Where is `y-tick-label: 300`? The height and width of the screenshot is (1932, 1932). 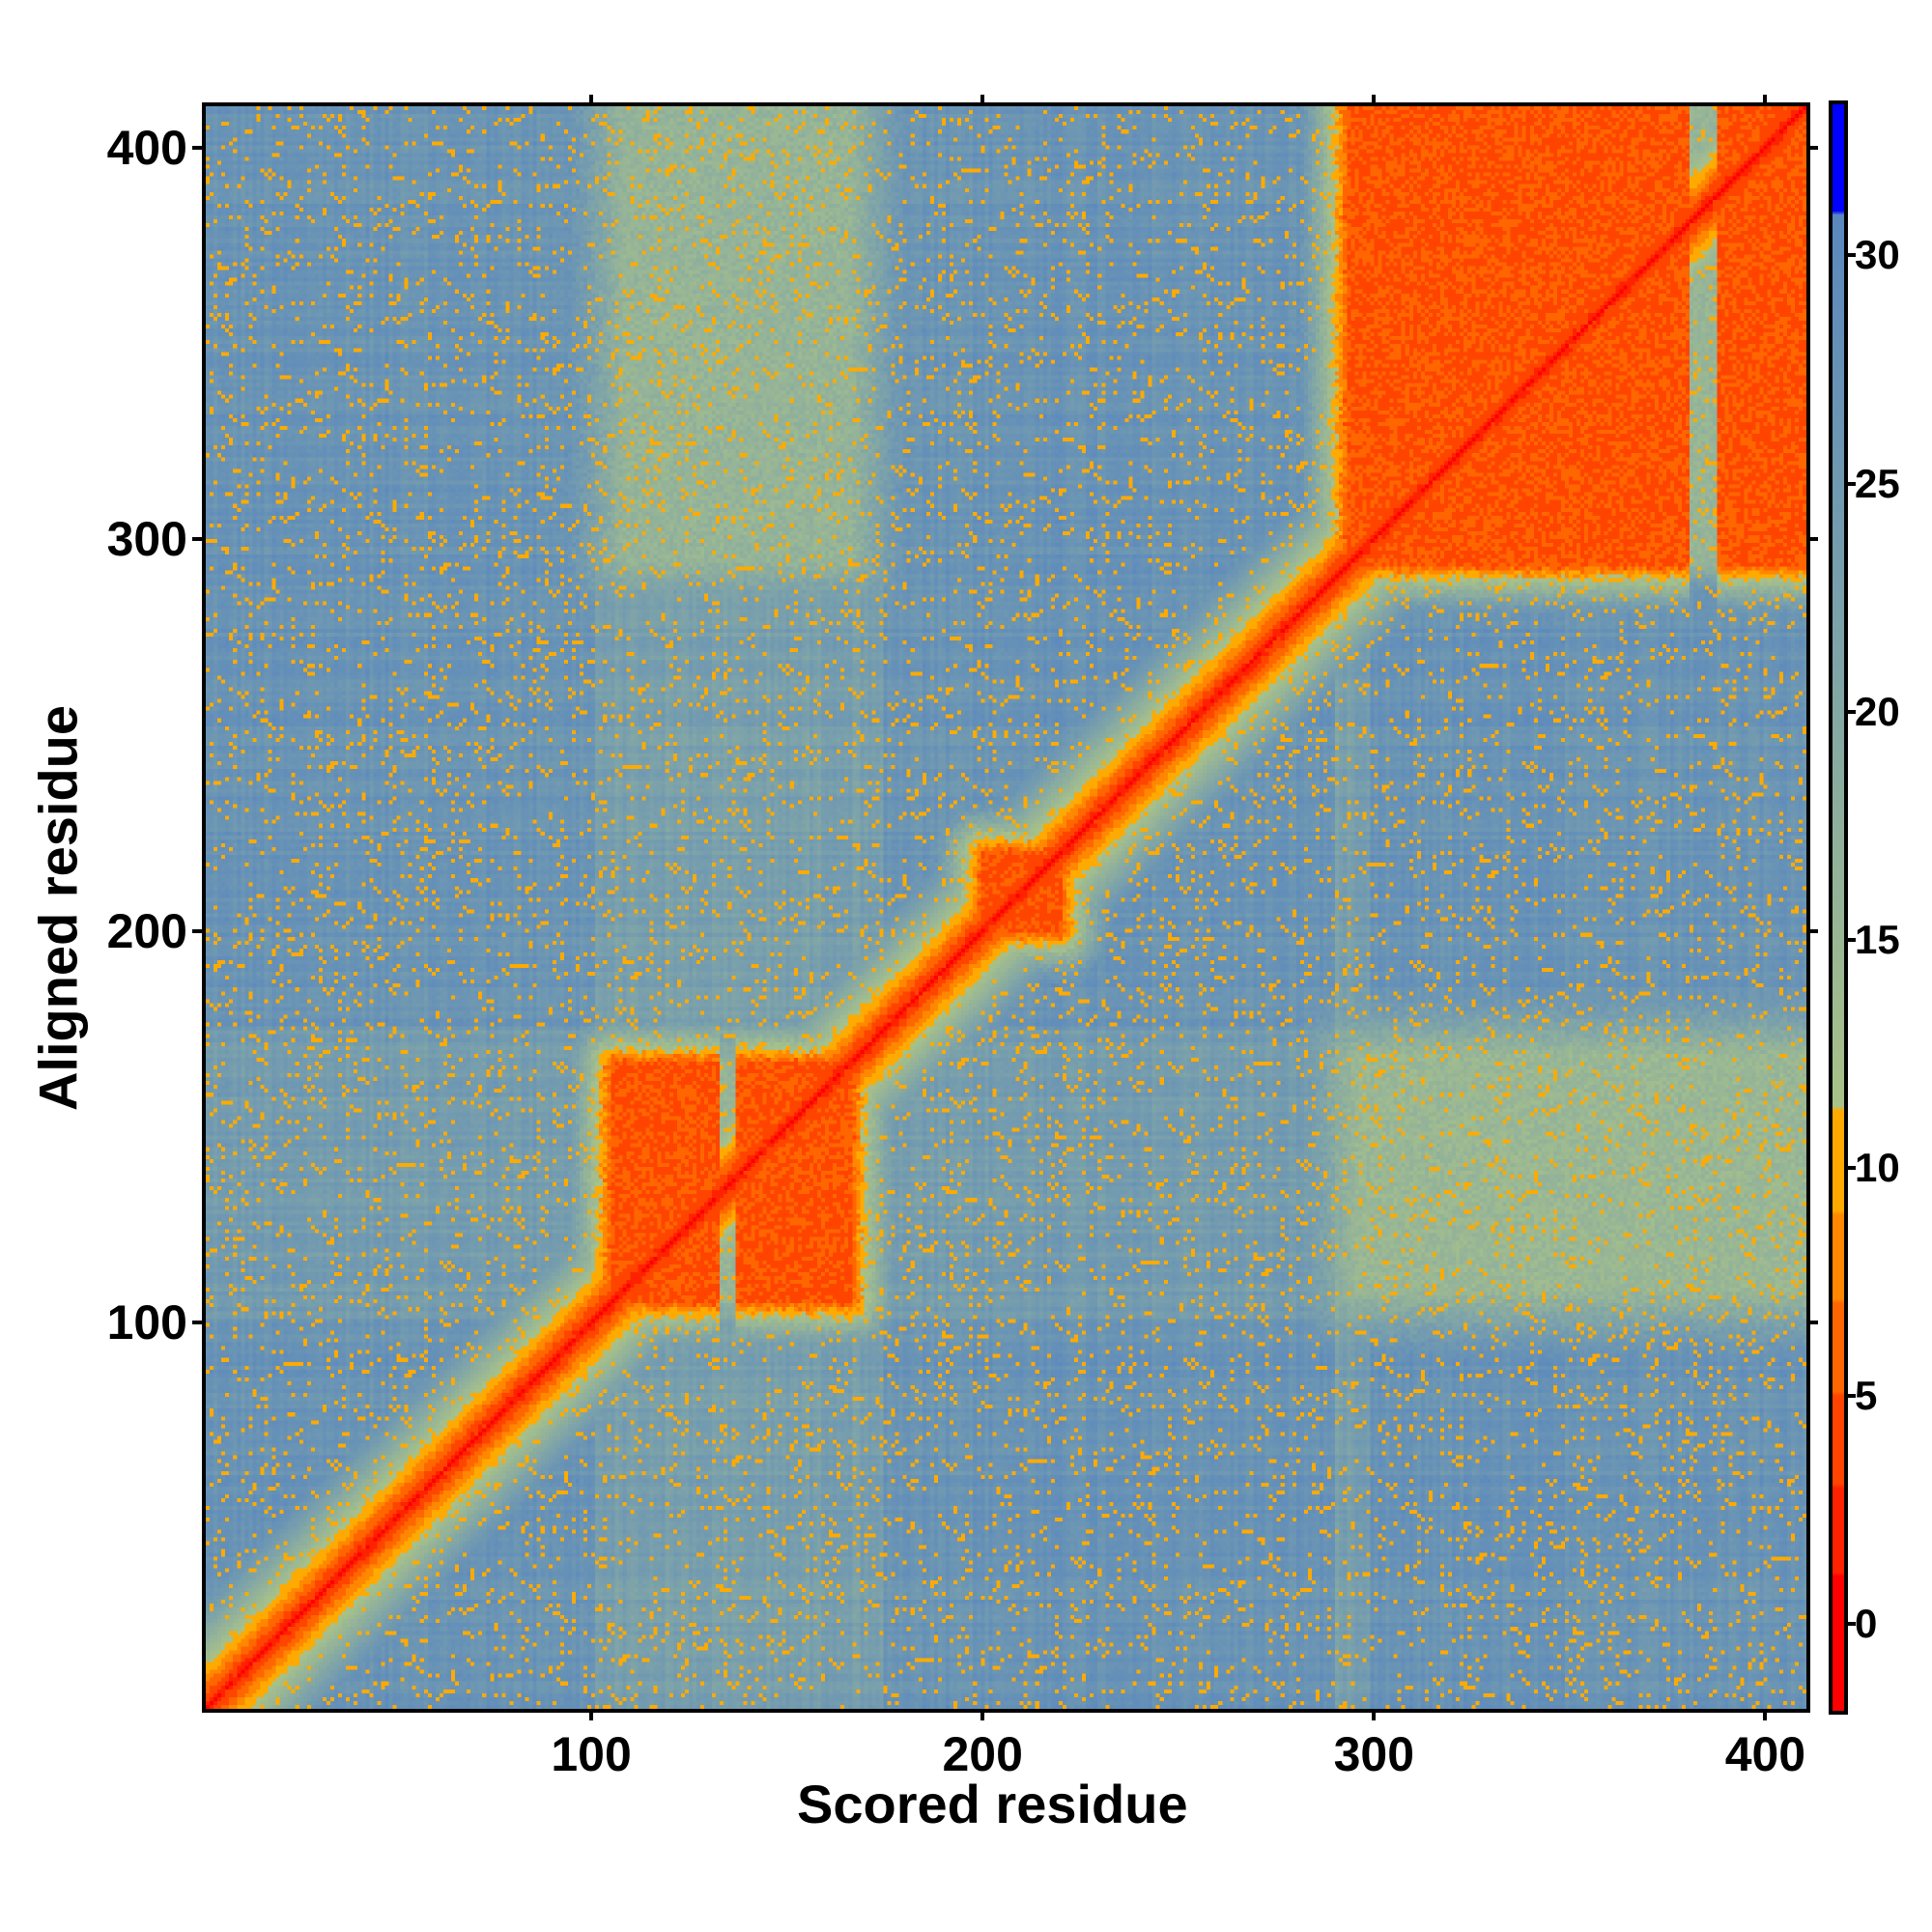
y-tick-label: 300 is located at coordinates (146, 539).